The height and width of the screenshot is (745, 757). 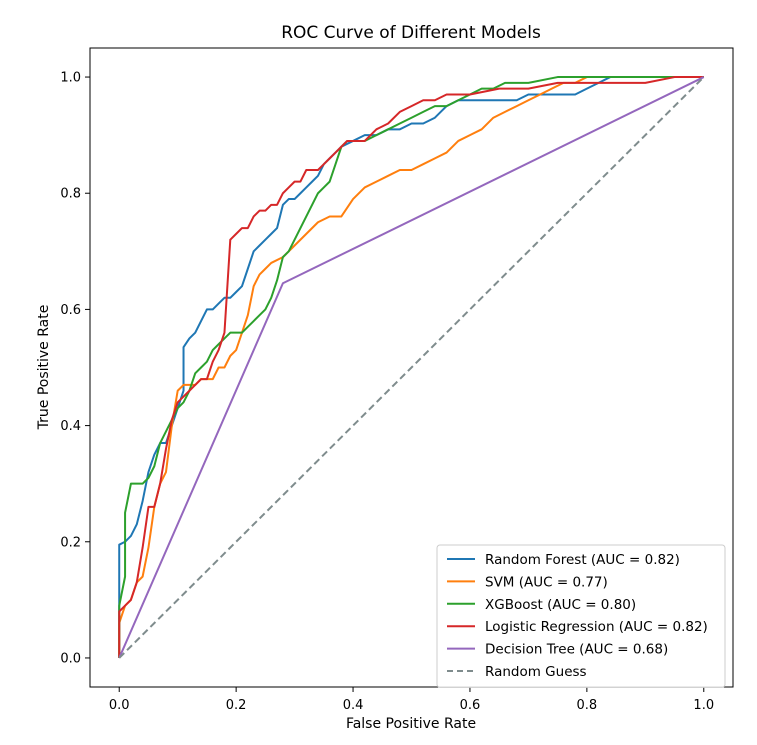 What do you see at coordinates (470, 705) in the screenshot?
I see `x-tick-label: 0.6` at bounding box center [470, 705].